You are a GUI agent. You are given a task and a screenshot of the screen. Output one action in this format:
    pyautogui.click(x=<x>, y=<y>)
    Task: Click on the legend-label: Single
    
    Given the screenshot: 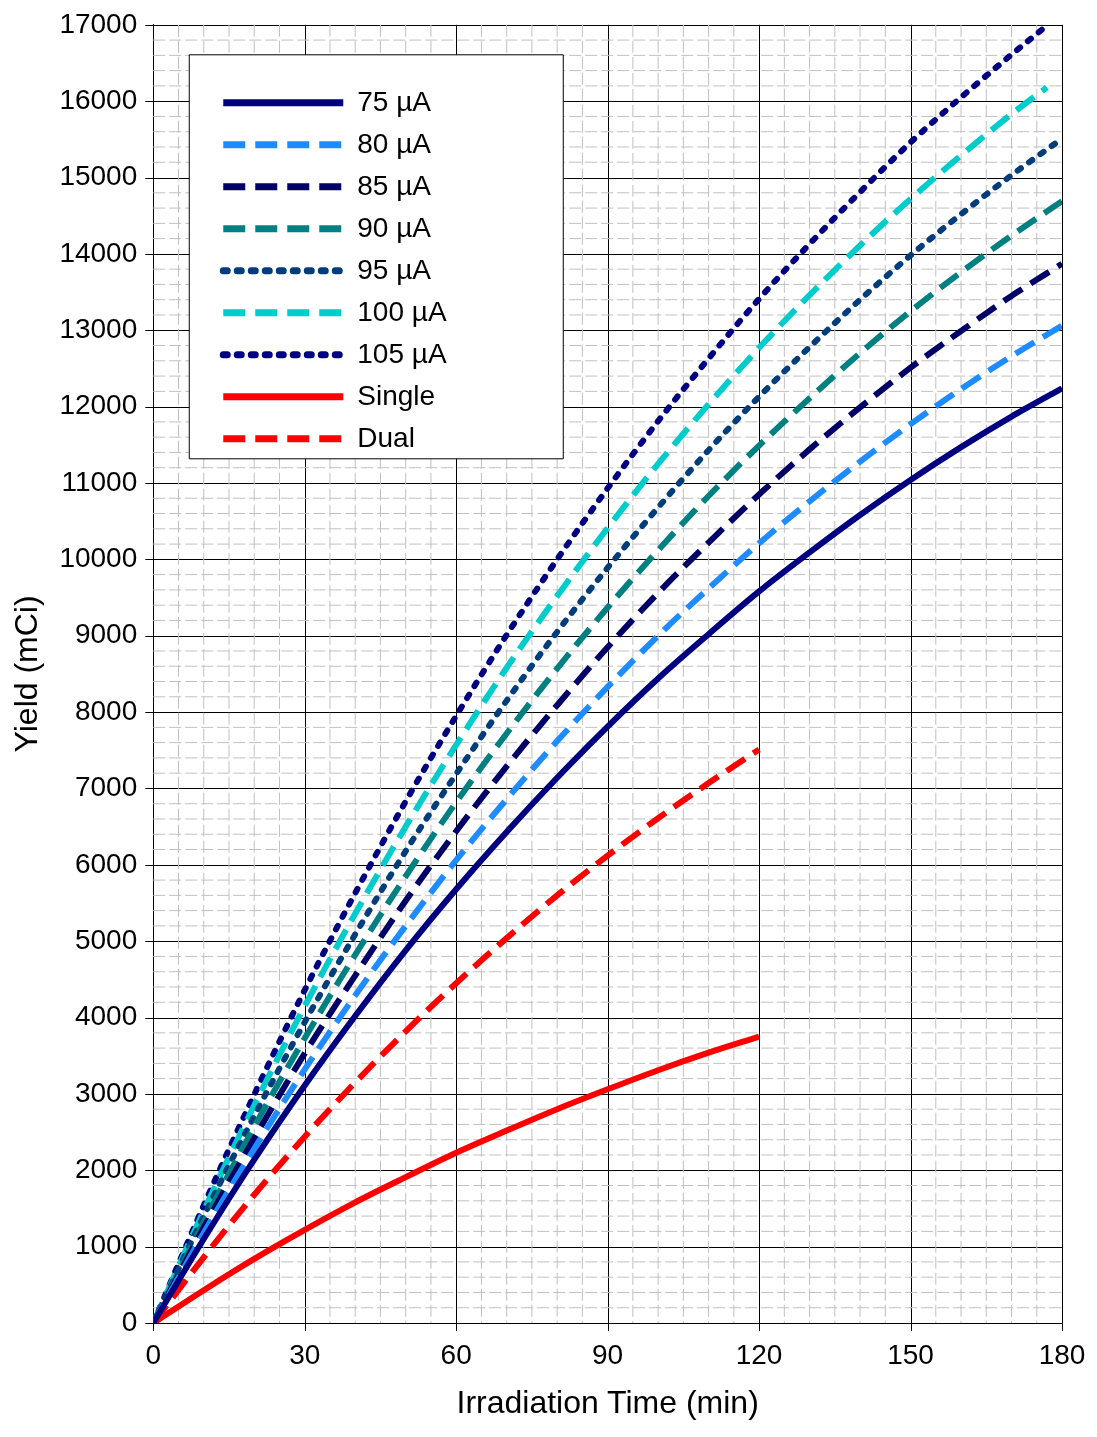 What is the action you would take?
    pyautogui.click(x=396, y=395)
    